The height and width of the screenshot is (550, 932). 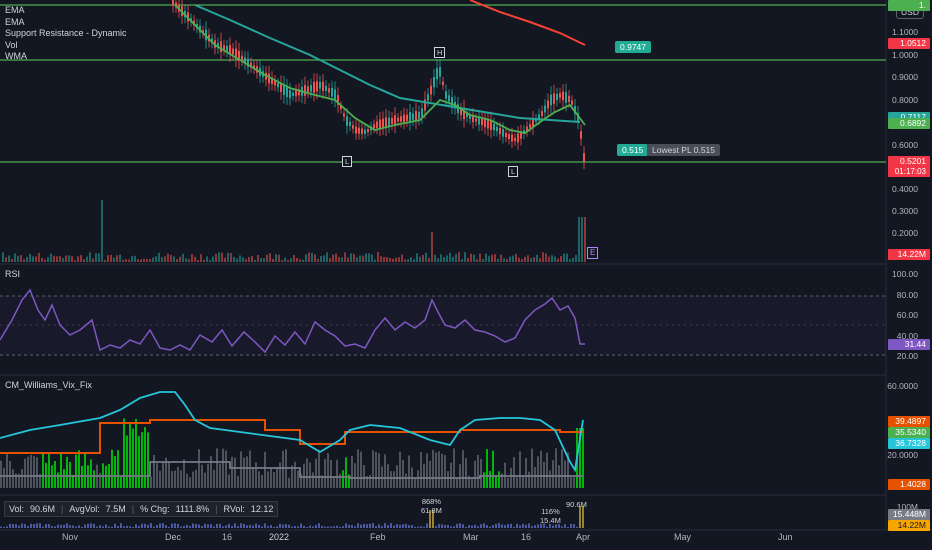 What do you see at coordinates (431, 506) in the screenshot?
I see `volume-annotation: 868% 61.8M` at bounding box center [431, 506].